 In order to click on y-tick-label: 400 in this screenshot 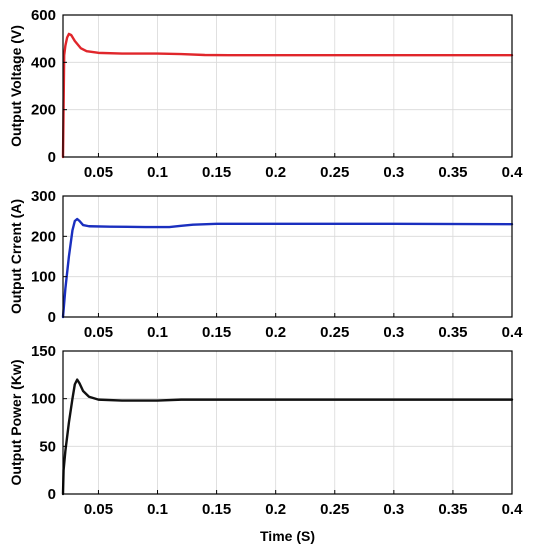, I will do `click(43, 62)`.